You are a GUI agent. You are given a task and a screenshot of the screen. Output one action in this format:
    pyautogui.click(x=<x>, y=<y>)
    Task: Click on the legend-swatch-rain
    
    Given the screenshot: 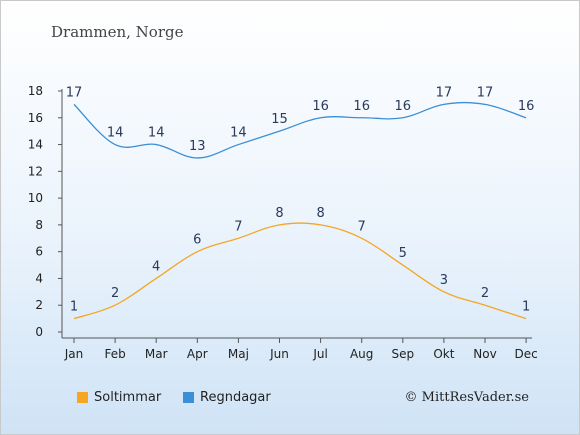 What is the action you would take?
    pyautogui.click(x=188, y=397)
    